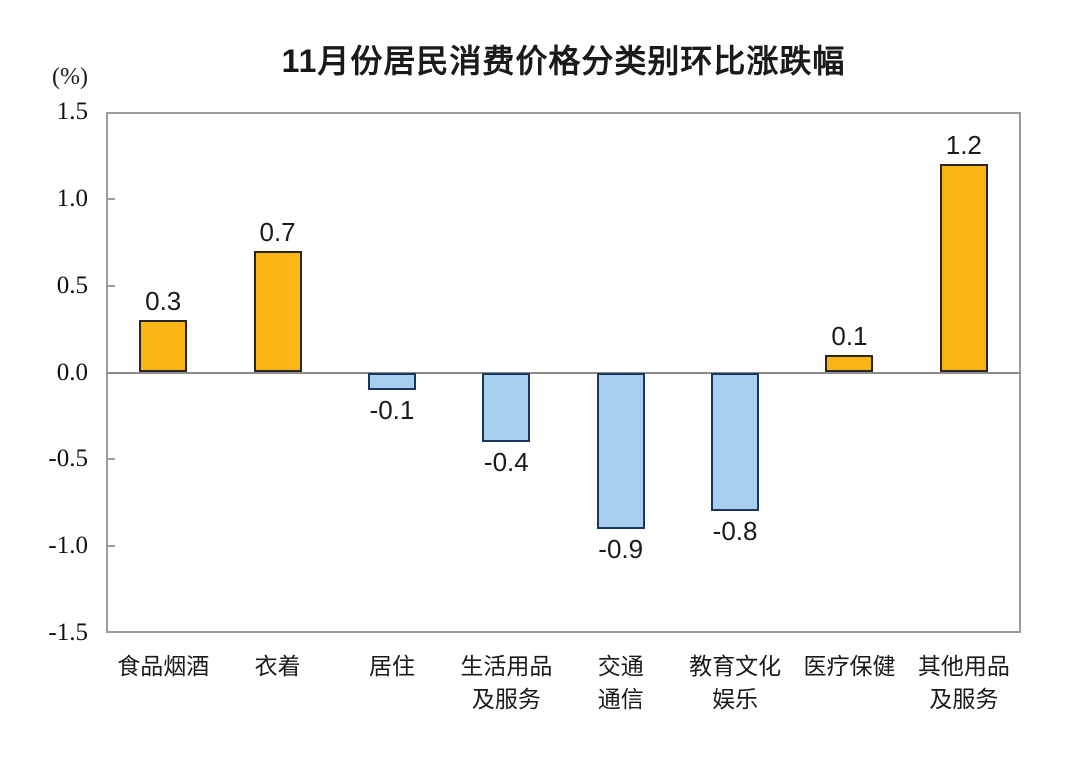 This screenshot has width=1080, height=770. Describe the element at coordinates (620, 682) in the screenshot. I see `x-category-label: 交通 通信` at that location.